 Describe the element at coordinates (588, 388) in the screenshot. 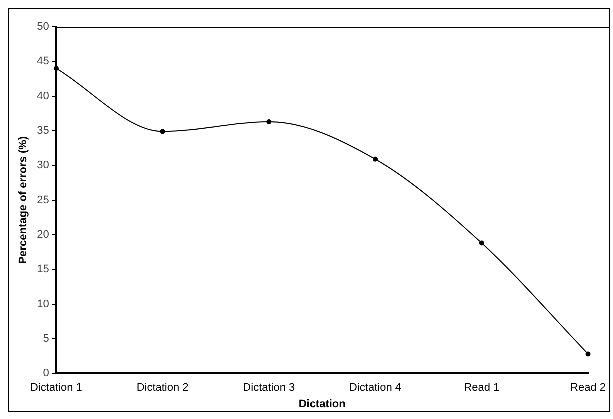

I see `x-tick-label: Read 2` at that location.